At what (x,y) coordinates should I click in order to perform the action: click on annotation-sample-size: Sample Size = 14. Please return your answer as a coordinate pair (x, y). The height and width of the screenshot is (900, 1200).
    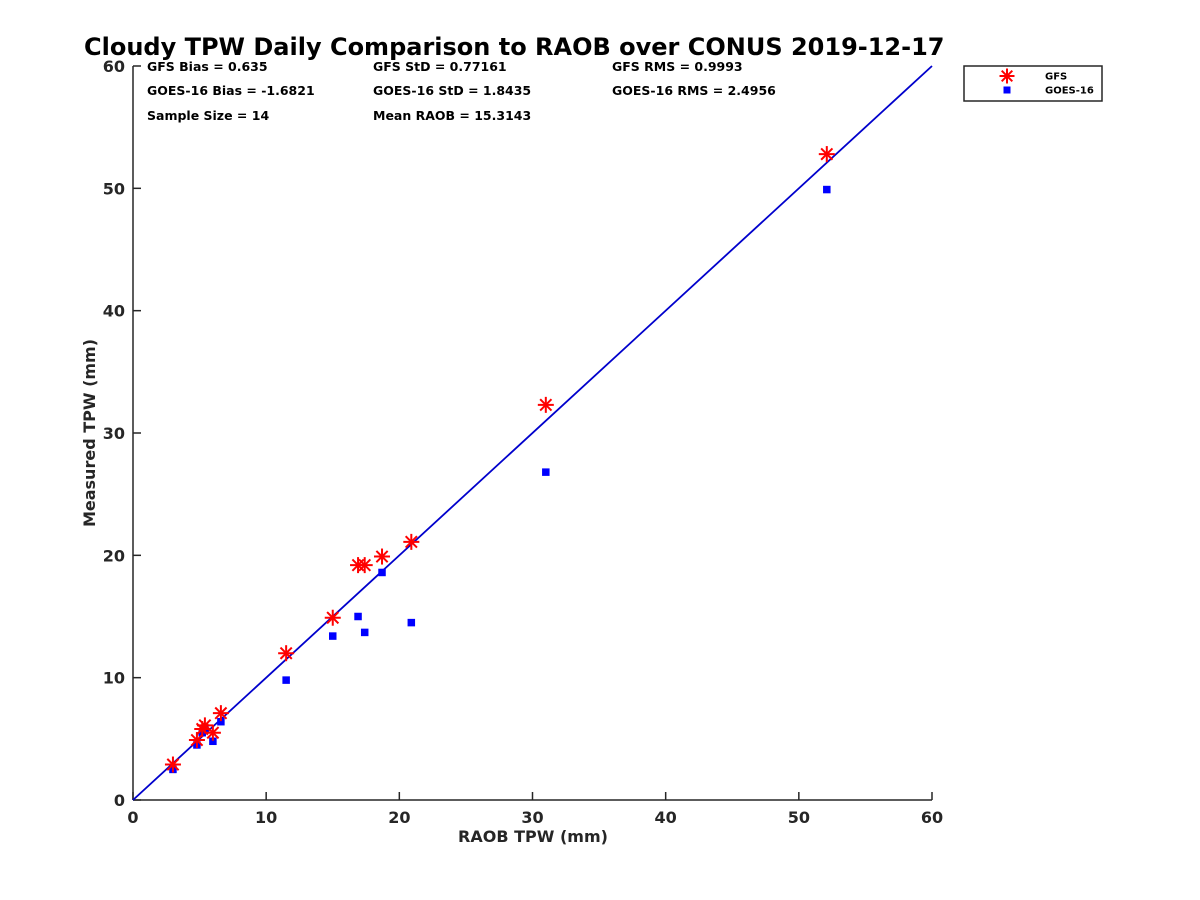
    Looking at the image, I should click on (208, 115).